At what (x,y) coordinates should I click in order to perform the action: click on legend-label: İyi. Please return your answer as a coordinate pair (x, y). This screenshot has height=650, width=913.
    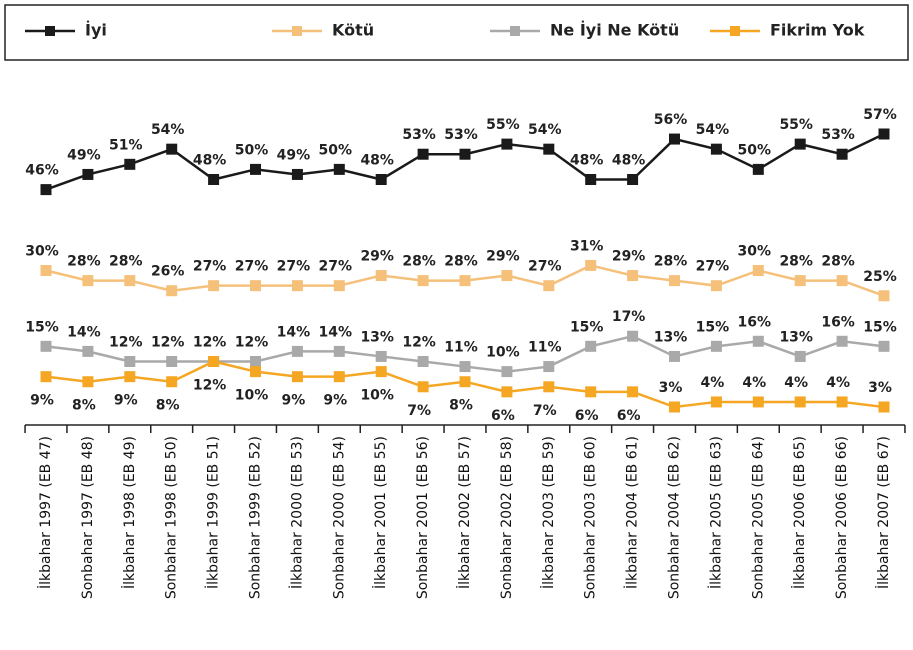
    Looking at the image, I should click on (96, 30).